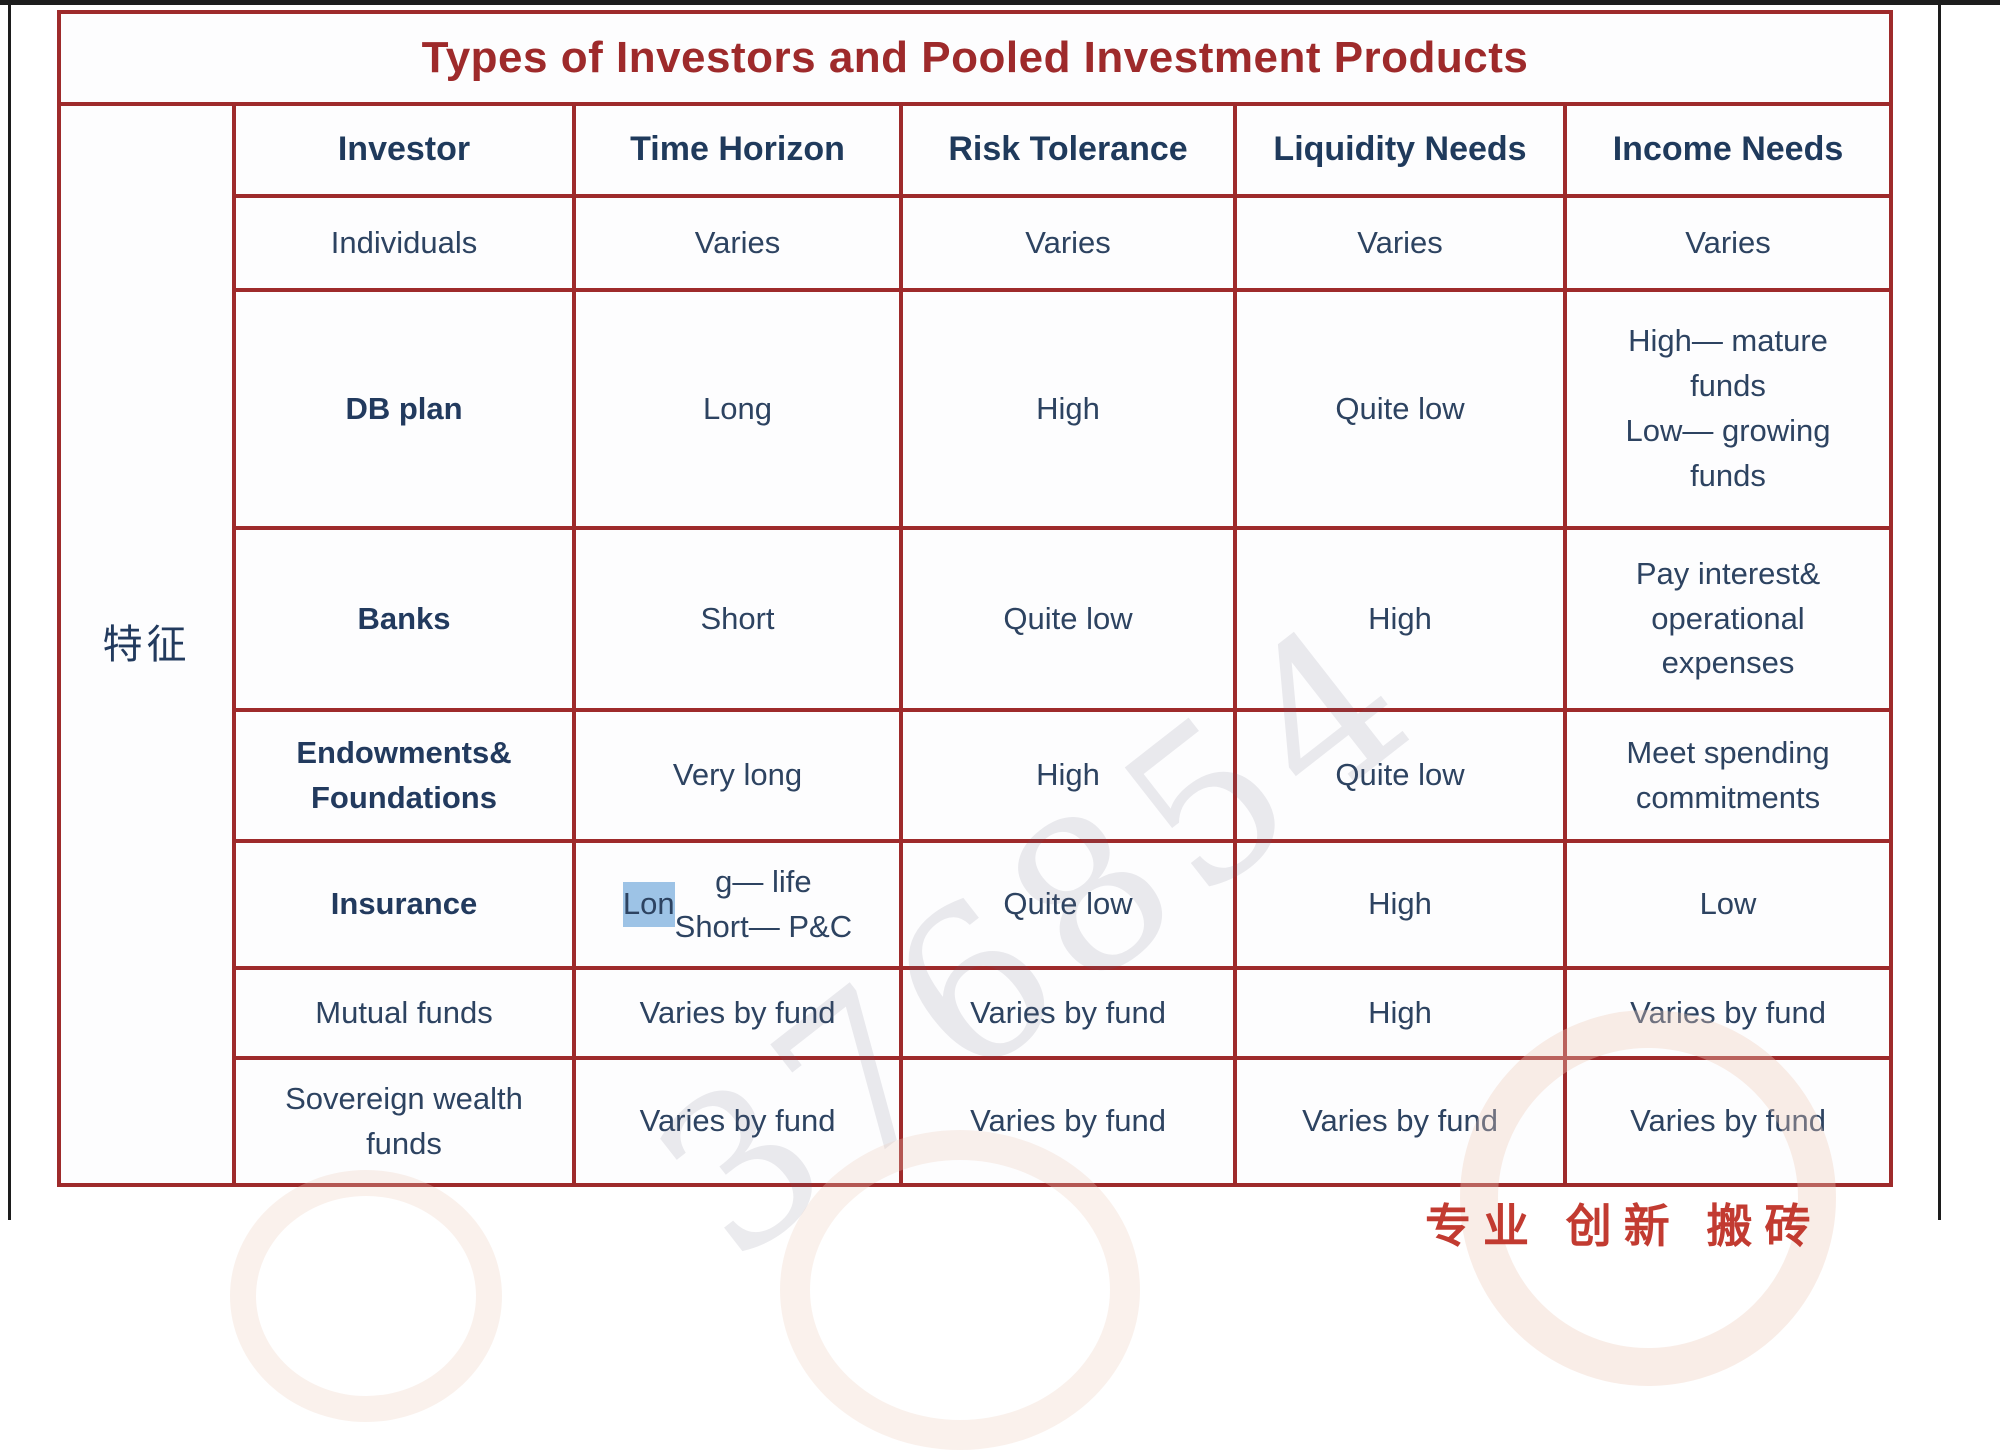 Image resolution: width=2000 pixels, height=1450 pixels. I want to click on column-header-investor: Investor, so click(404, 150).